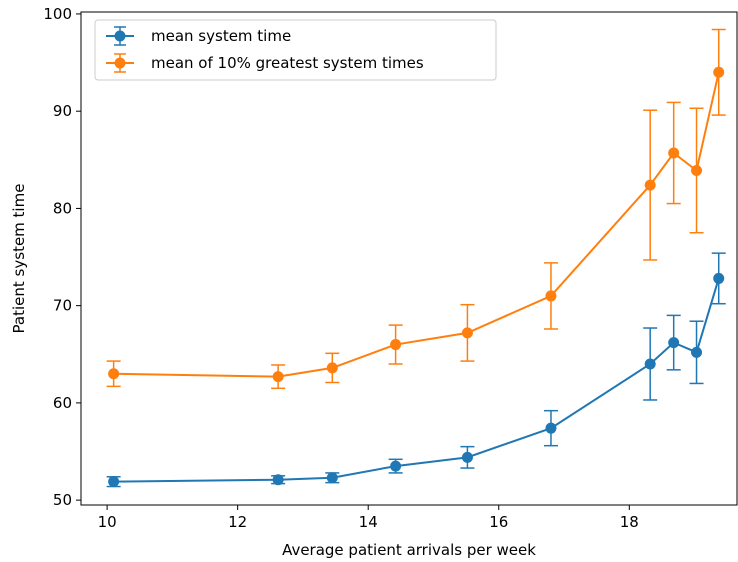 The image size is (738, 562). Describe the element at coordinates (498, 522) in the screenshot. I see `x-tick-label: 16` at that location.